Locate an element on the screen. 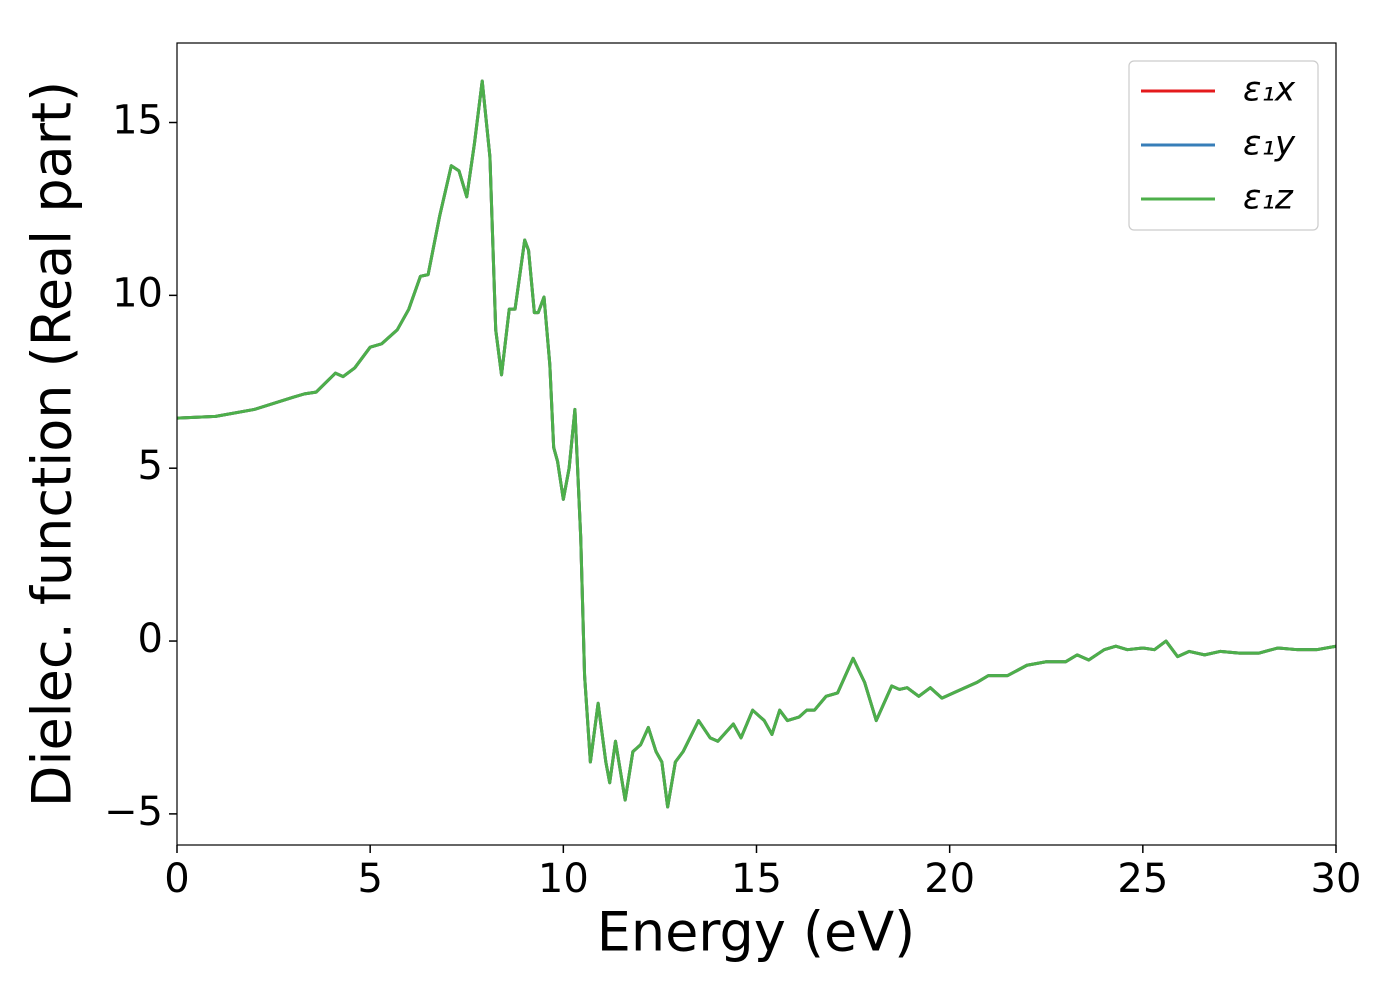 The width and height of the screenshot is (1400, 1000). x-tick-label: 0 is located at coordinates (176, 879).